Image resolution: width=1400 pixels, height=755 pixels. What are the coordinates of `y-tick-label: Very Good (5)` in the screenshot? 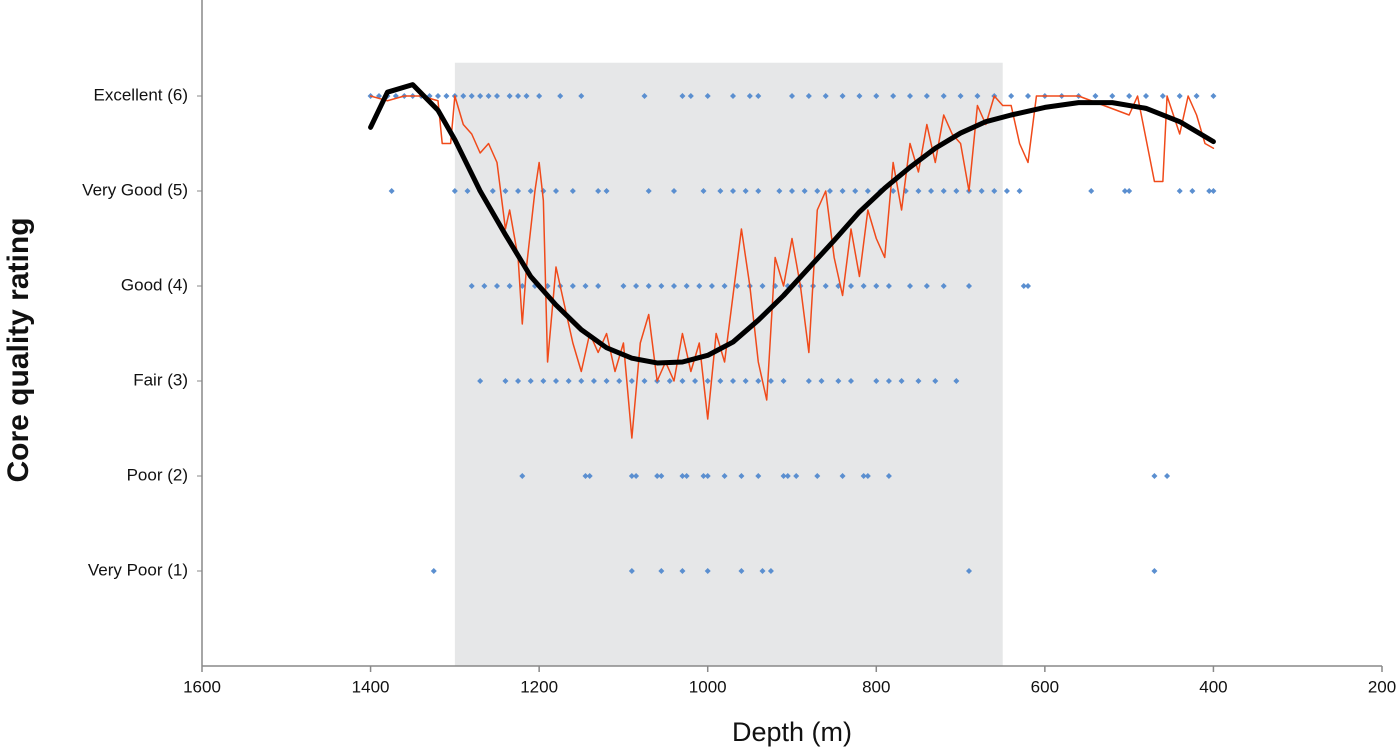 It's located at (135, 189).